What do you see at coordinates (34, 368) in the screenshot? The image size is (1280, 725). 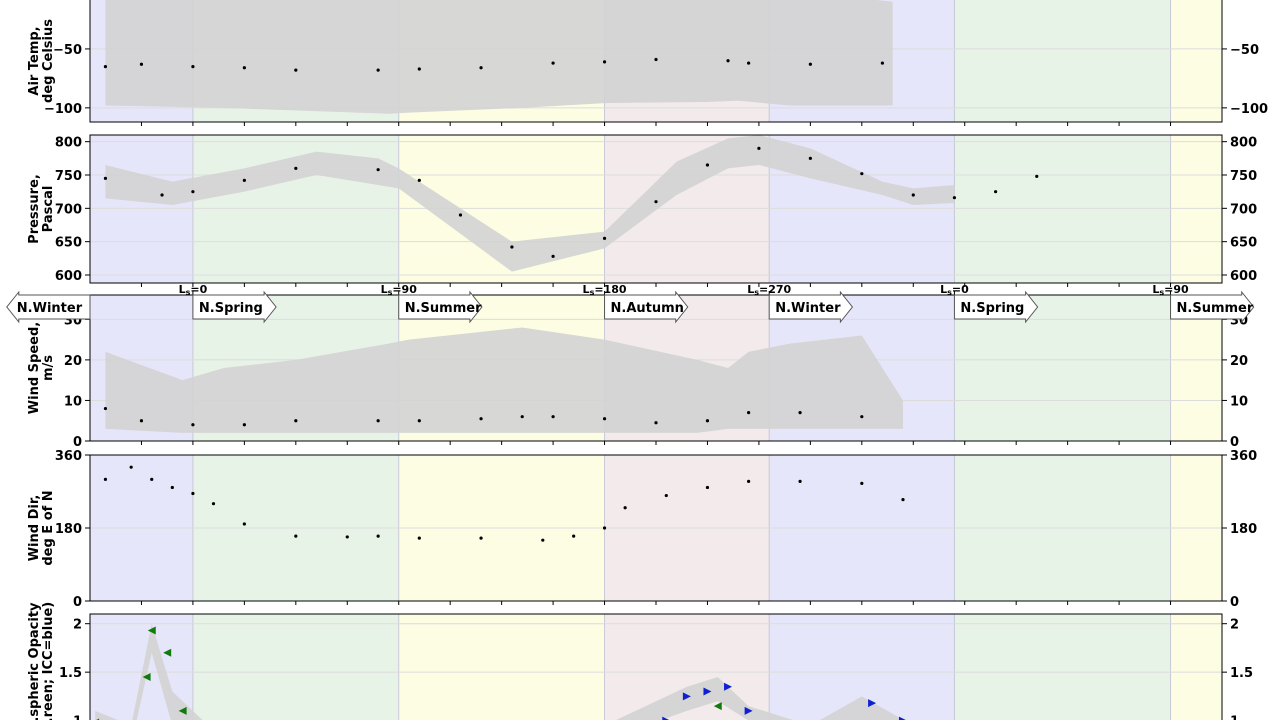 I see `y-axis-label: Wind Speed,` at bounding box center [34, 368].